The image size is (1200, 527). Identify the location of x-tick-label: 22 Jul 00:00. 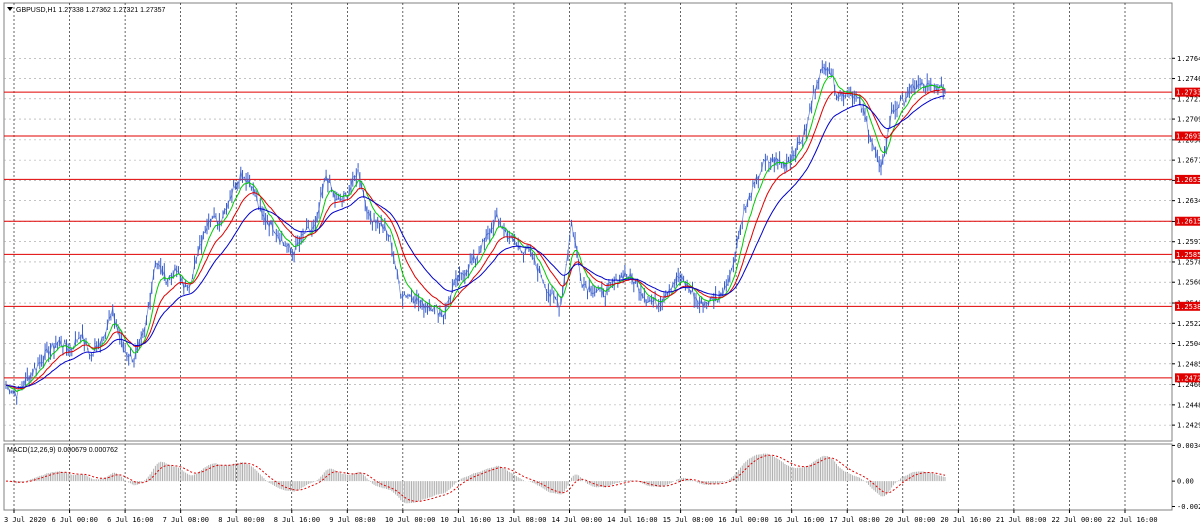
(1076, 520).